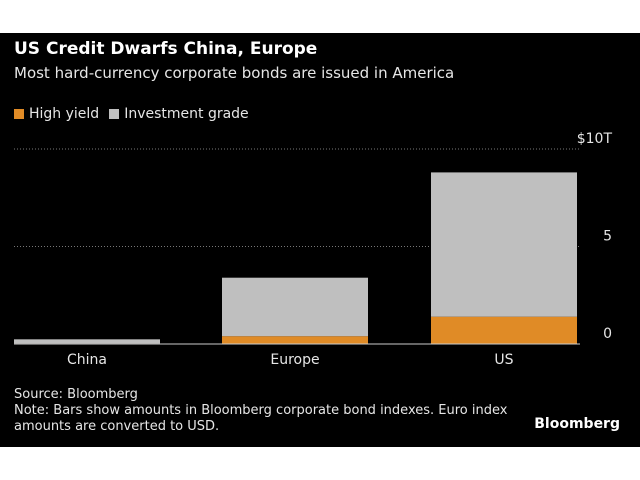 This screenshot has width=640, height=480. What do you see at coordinates (76, 394) in the screenshot?
I see `source-text: Source: Bloomberg` at bounding box center [76, 394].